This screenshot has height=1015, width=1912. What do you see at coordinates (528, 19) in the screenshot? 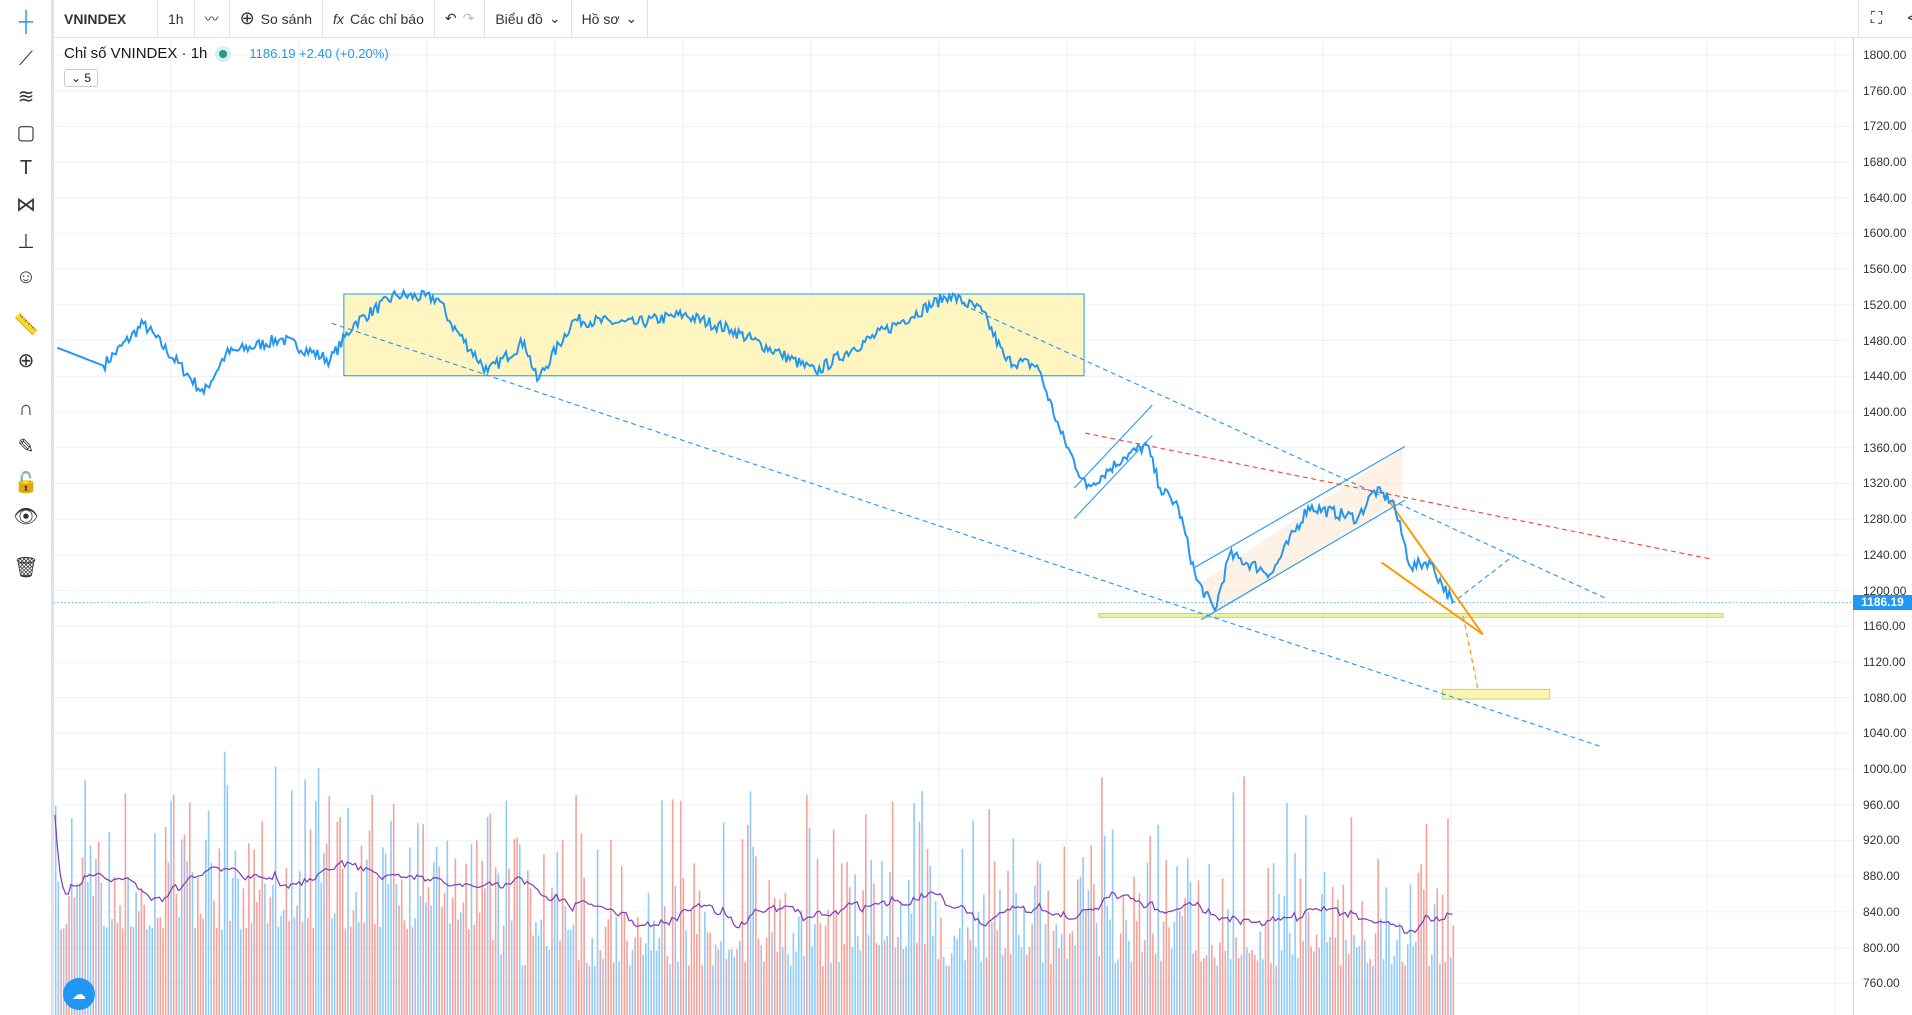
I see `chart-menu-button: Biểu đồ ⌄` at bounding box center [528, 19].